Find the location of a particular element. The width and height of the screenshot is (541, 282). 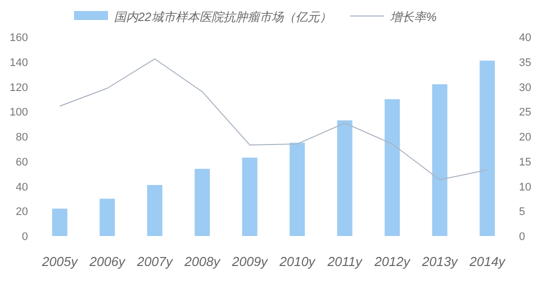

x-tick-label: 2007y is located at coordinates (155, 261).